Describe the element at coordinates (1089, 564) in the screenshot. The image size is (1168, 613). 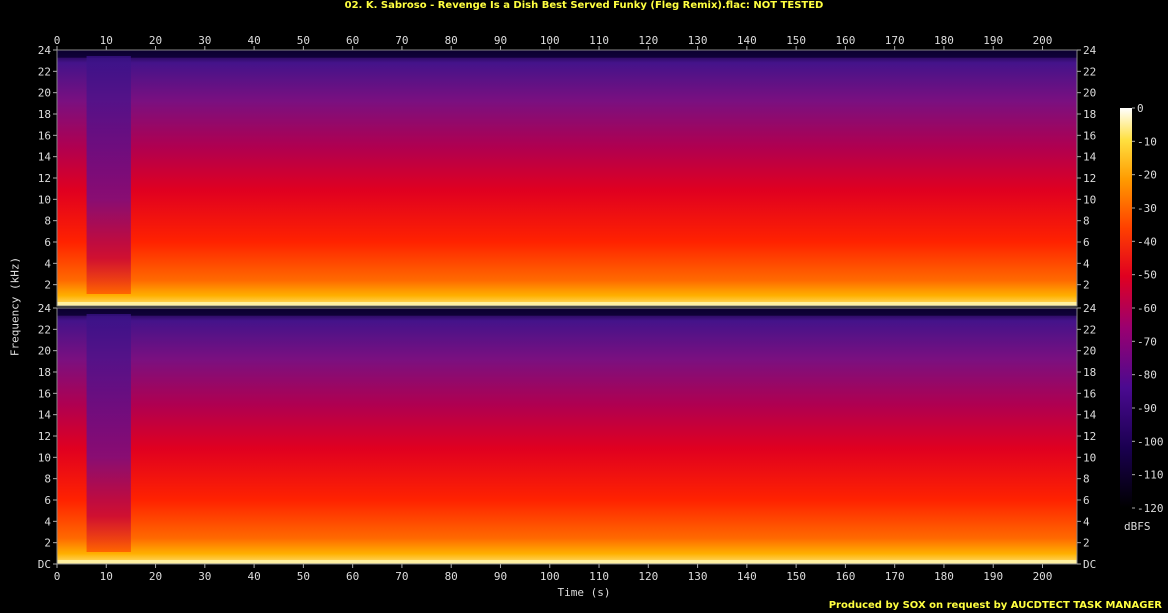
I see `y-tick-label: DC` at that location.